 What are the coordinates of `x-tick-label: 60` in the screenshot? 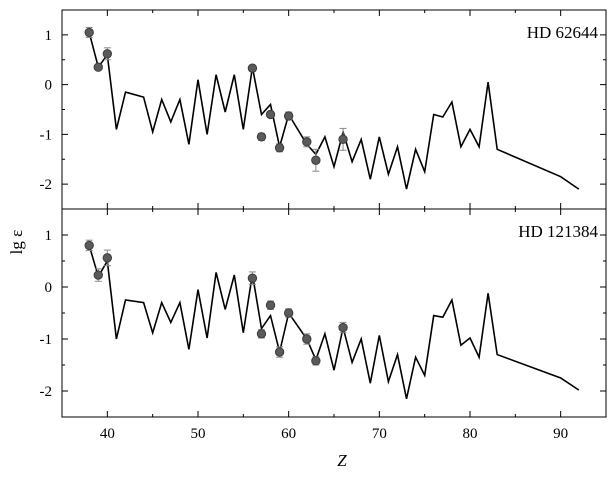 It's located at (288, 434).